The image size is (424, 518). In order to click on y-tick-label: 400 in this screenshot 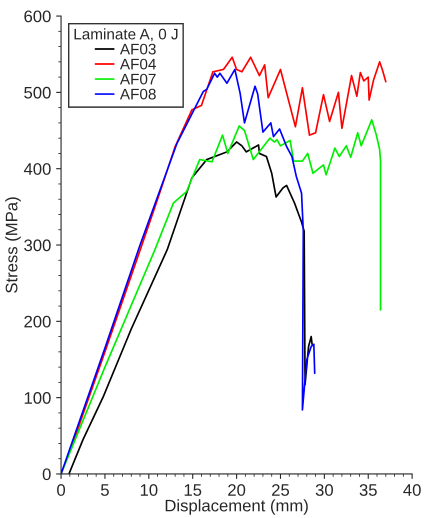, I will do `click(37, 169)`.